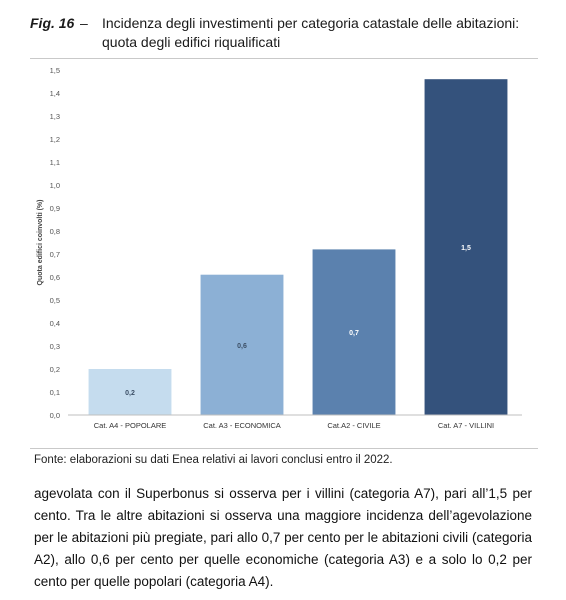 Image resolution: width=566 pixels, height=600 pixels. I want to click on y-axis-title: Quota edifici coinvolti (%), so click(40, 243).